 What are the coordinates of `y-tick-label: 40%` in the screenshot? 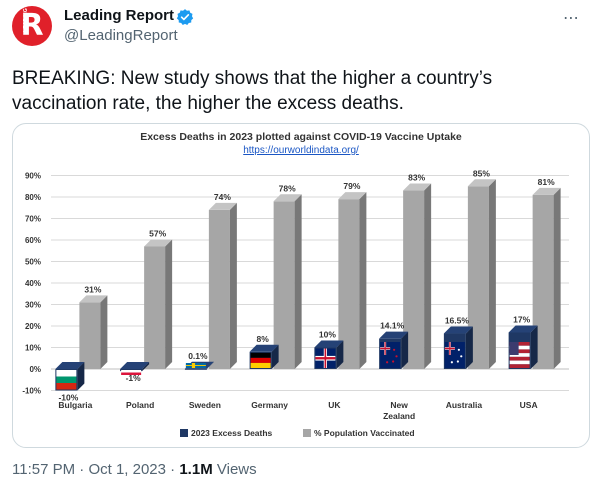 It's located at (33, 283).